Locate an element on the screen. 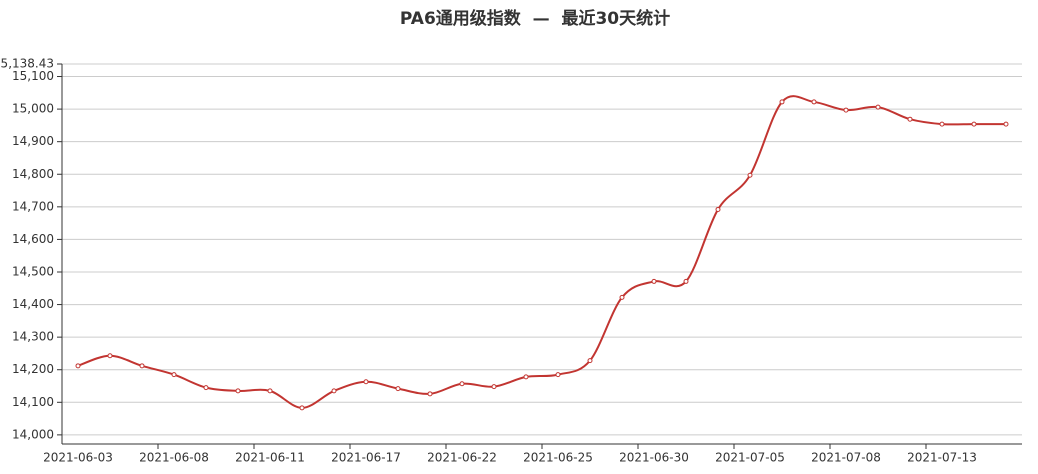 Image resolution: width=1038 pixels, height=474 pixels. x-tick-label: 2021-06-11 is located at coordinates (270, 458).